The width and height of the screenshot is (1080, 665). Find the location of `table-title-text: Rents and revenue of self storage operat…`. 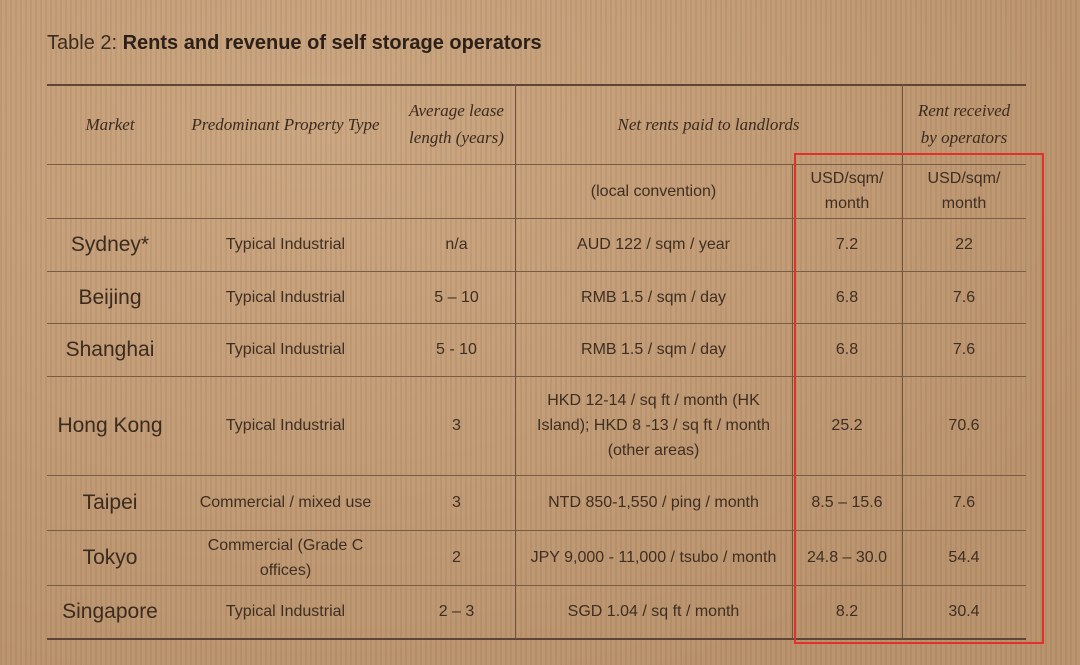

table-title-text: Rents and revenue of self storage operat… is located at coordinates (332, 43).